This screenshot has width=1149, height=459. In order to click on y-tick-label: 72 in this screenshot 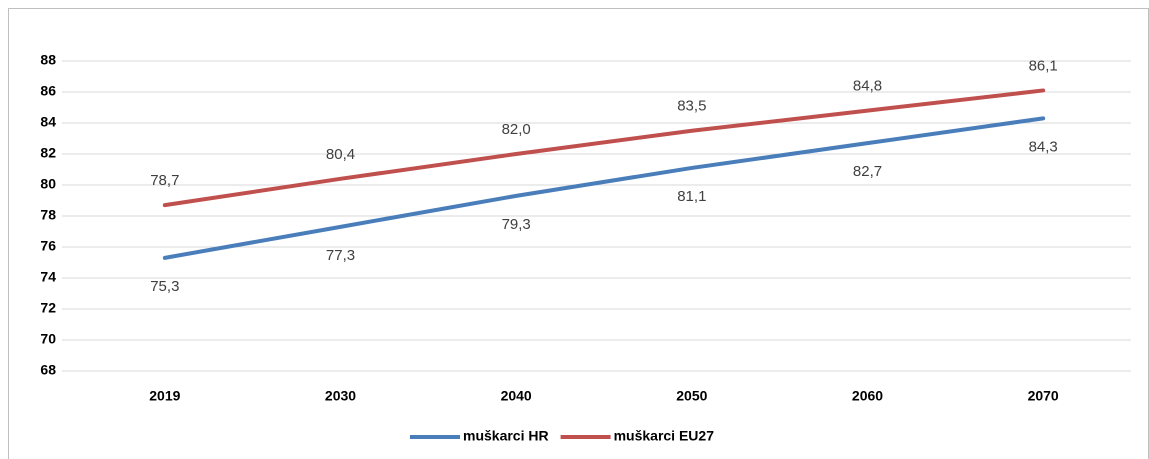, I will do `click(48, 308)`.